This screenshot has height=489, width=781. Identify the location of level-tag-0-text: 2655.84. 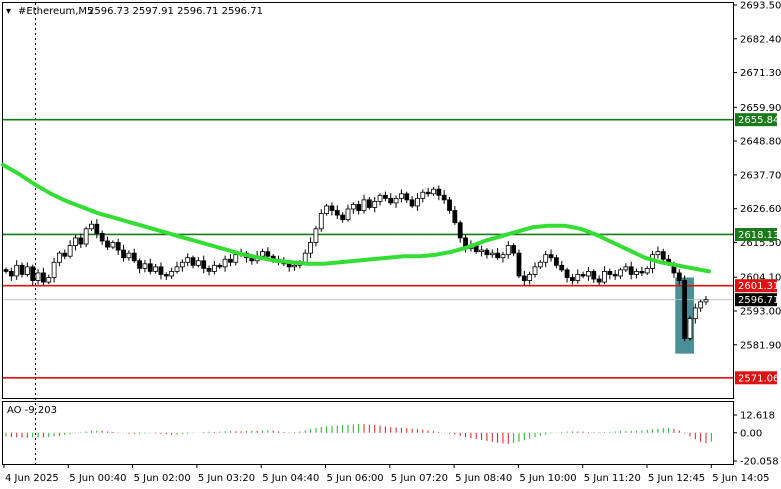
(758, 120).